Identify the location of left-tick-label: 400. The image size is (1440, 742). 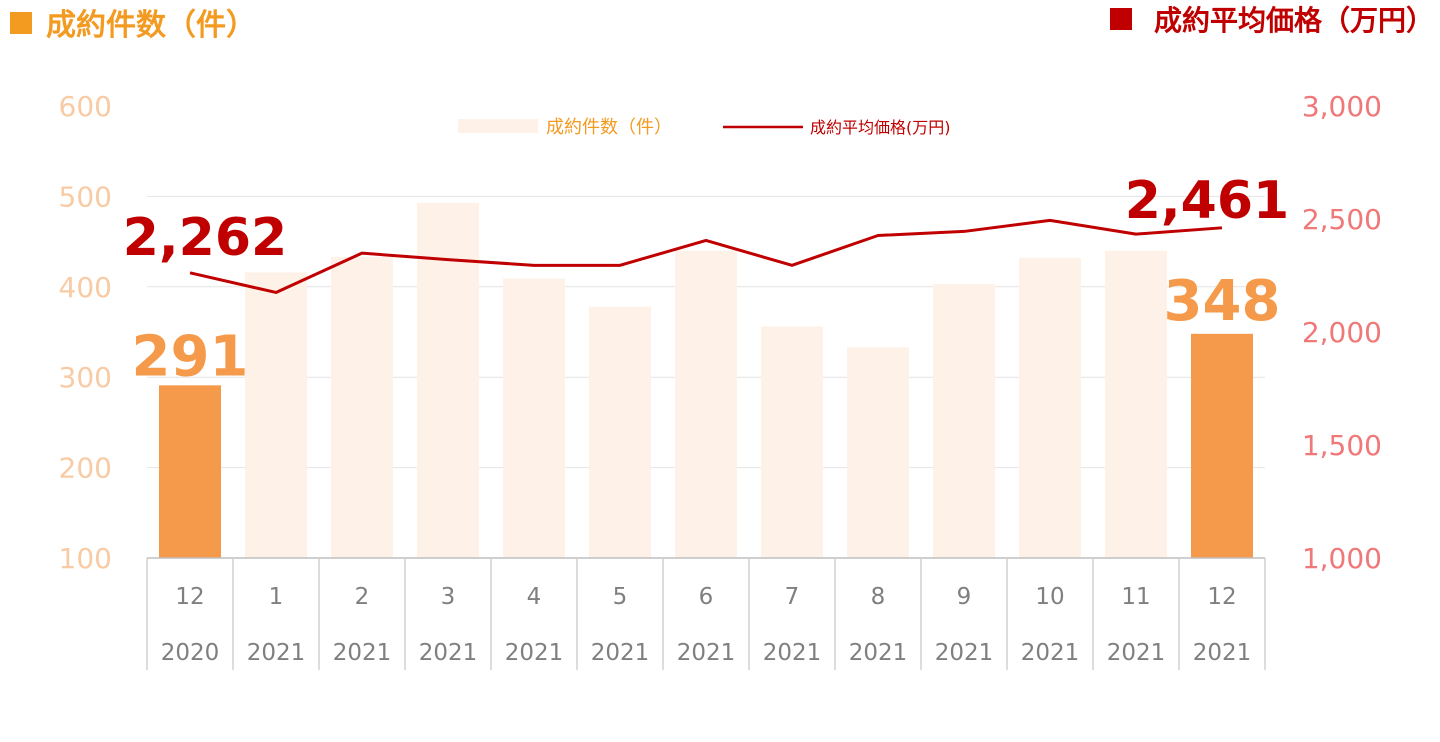
(85, 287).